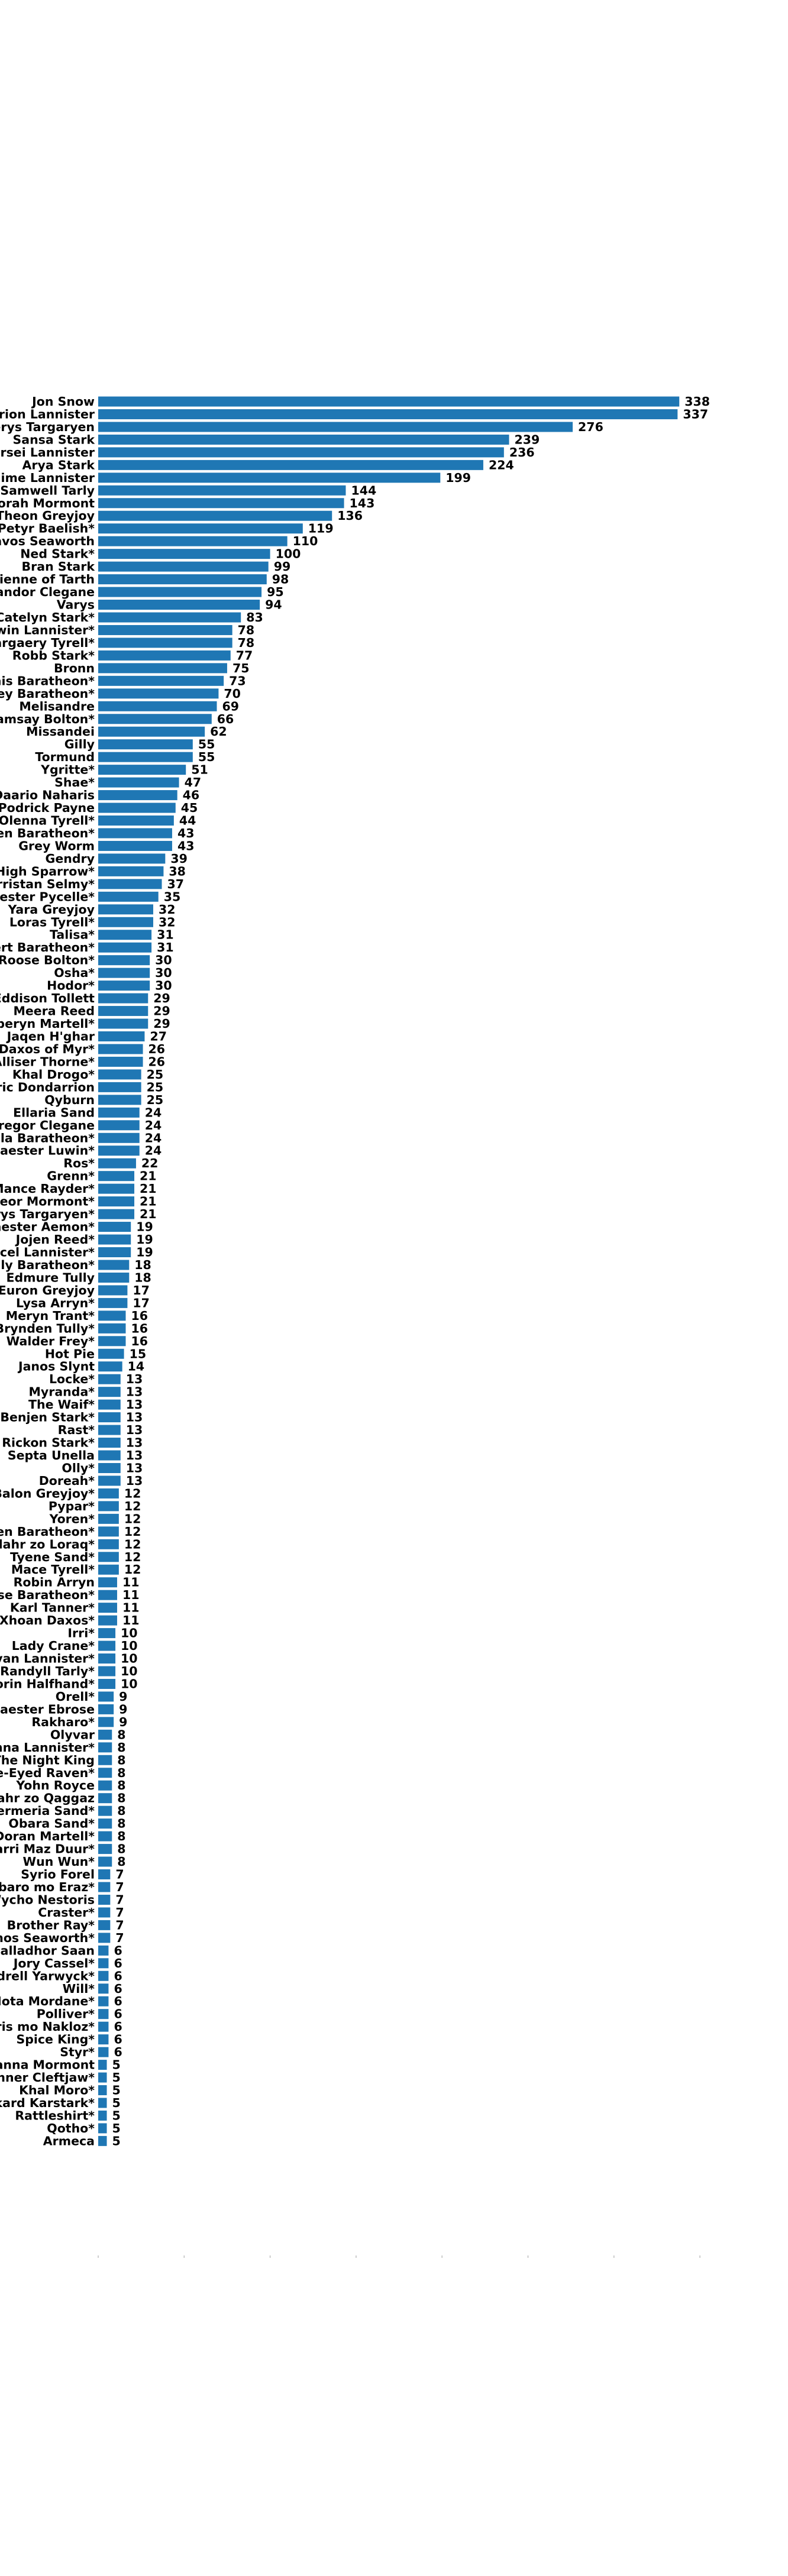 The width and height of the screenshot is (788, 2576). I want to click on category-label: Tywin Lannister*, so click(47, 630).